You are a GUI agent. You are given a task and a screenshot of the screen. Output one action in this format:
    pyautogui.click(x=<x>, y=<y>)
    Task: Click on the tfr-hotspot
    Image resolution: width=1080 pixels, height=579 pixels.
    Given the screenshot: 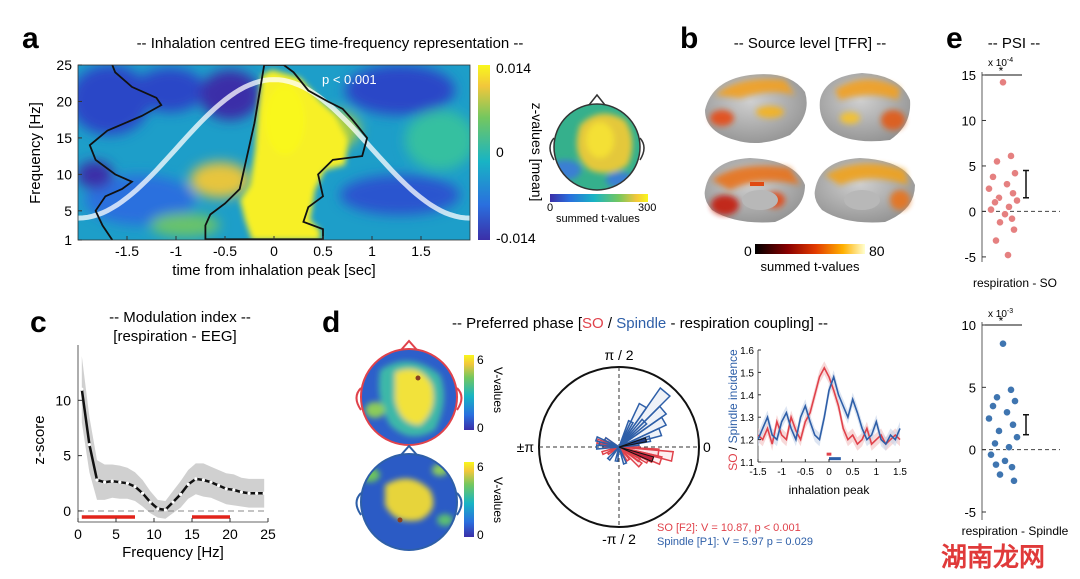 What is the action you would take?
    pyautogui.click(x=294, y=155)
    